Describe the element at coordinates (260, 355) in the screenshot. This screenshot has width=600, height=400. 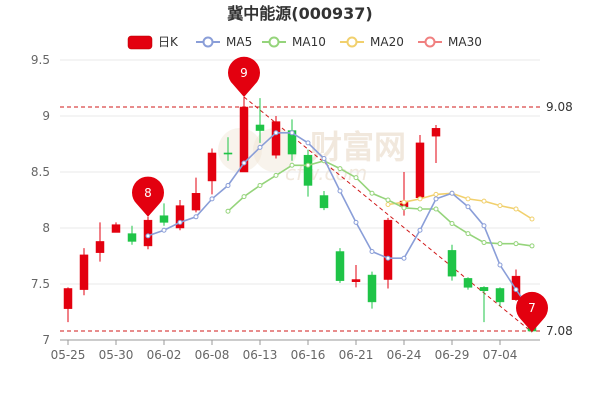
I see `x-tick-label: 06-13` at that location.